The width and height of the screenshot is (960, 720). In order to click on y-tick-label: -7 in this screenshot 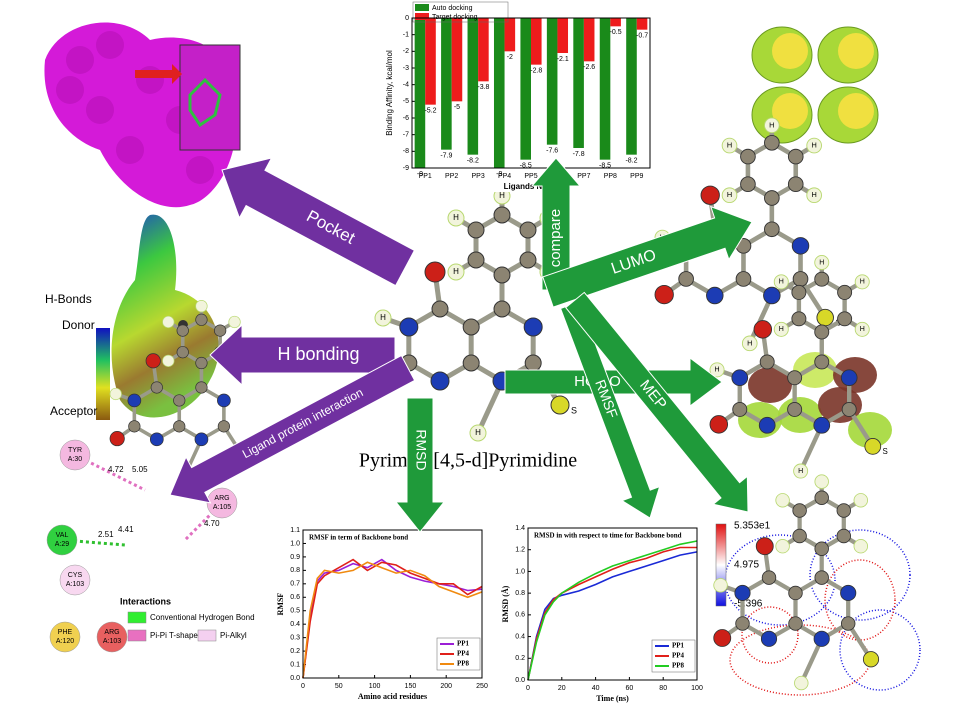, I will do `click(406, 135)`.